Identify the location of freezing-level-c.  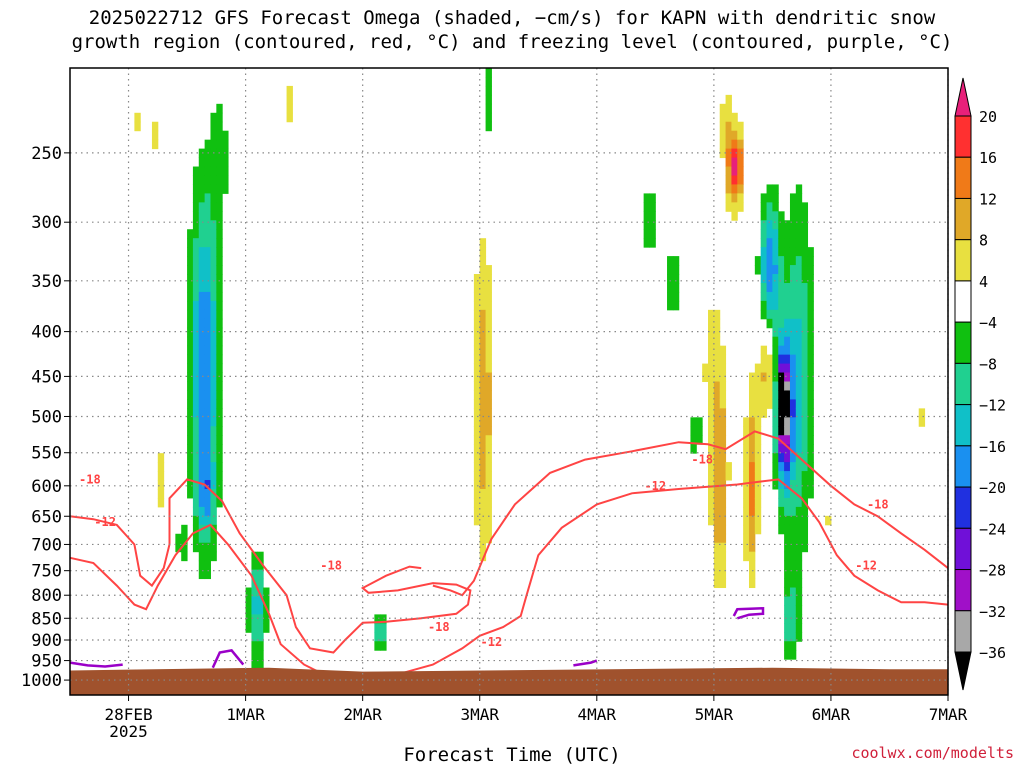
(585, 663).